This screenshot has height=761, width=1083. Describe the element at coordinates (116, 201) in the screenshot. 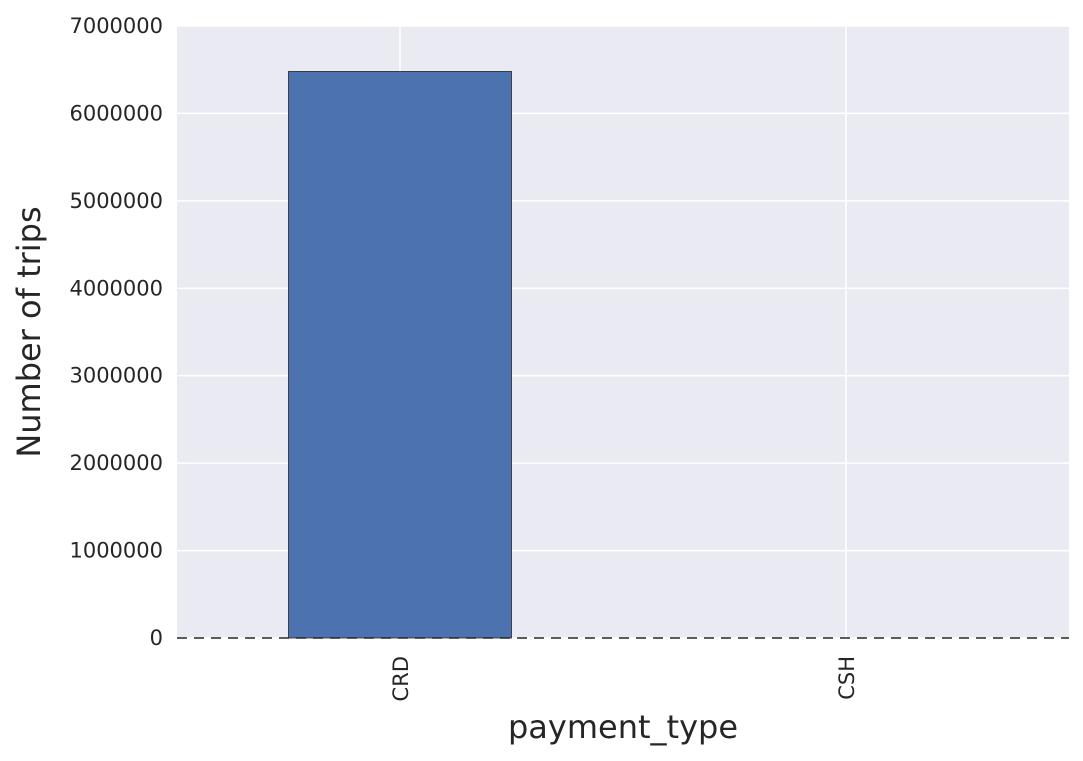

I see `y-tick-label: 5000000` at that location.